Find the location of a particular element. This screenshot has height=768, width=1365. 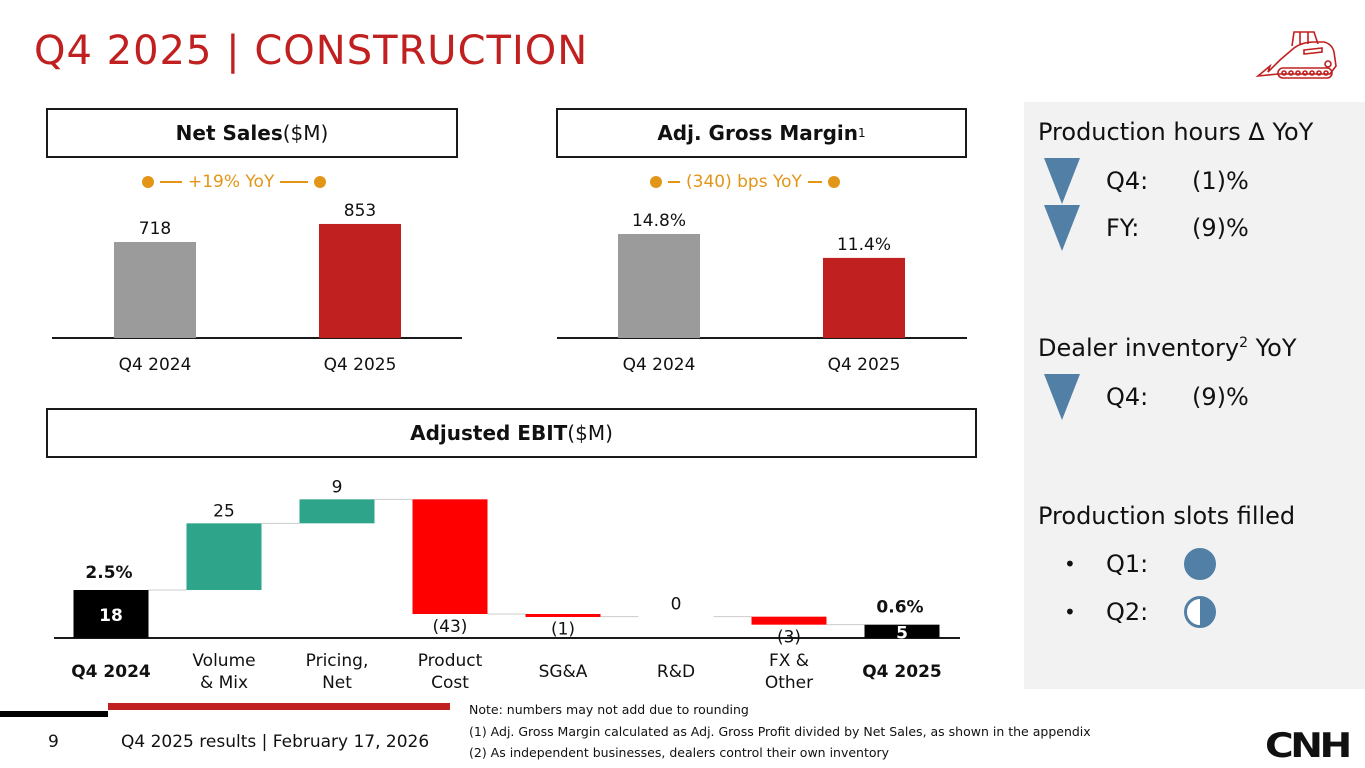

row-label: Q1: is located at coordinates (1127, 564).